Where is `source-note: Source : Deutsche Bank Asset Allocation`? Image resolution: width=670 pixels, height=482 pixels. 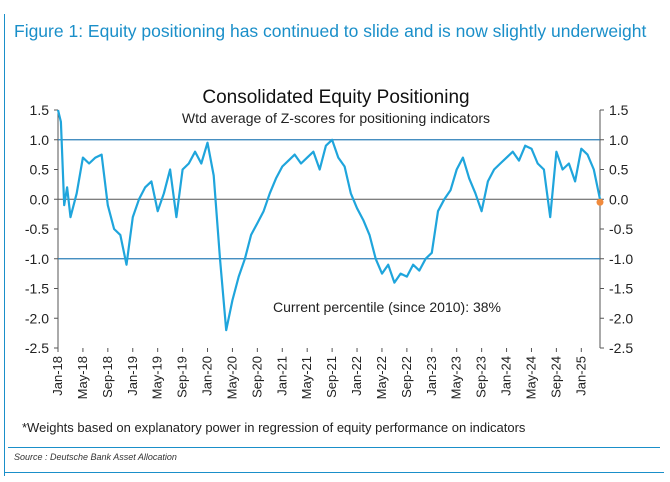
source-note: Source : Deutsche Bank Asset Allocation is located at coordinates (95, 457).